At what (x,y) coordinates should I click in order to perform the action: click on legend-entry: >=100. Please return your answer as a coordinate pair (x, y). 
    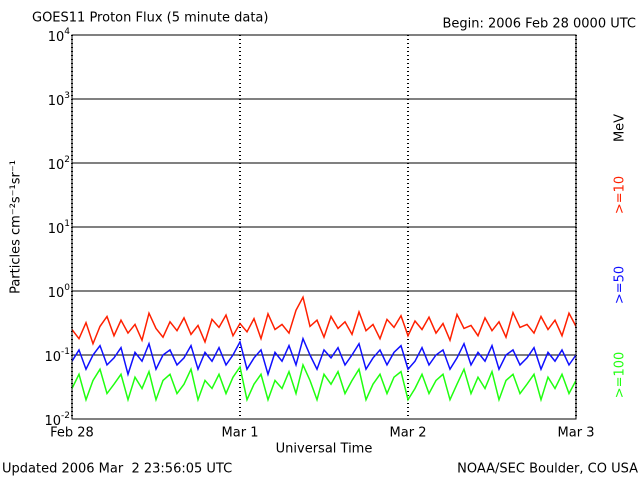
    Looking at the image, I should click on (620, 375).